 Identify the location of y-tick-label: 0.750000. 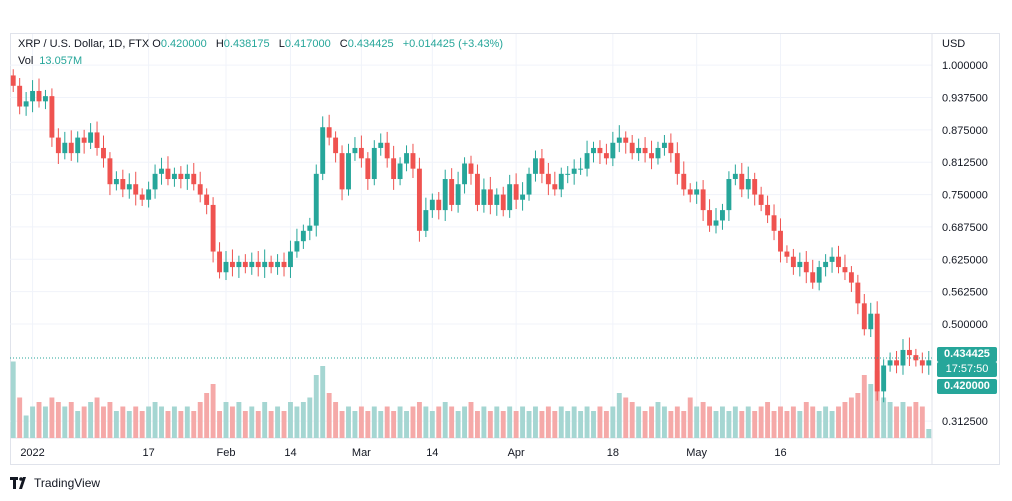
(965, 196).